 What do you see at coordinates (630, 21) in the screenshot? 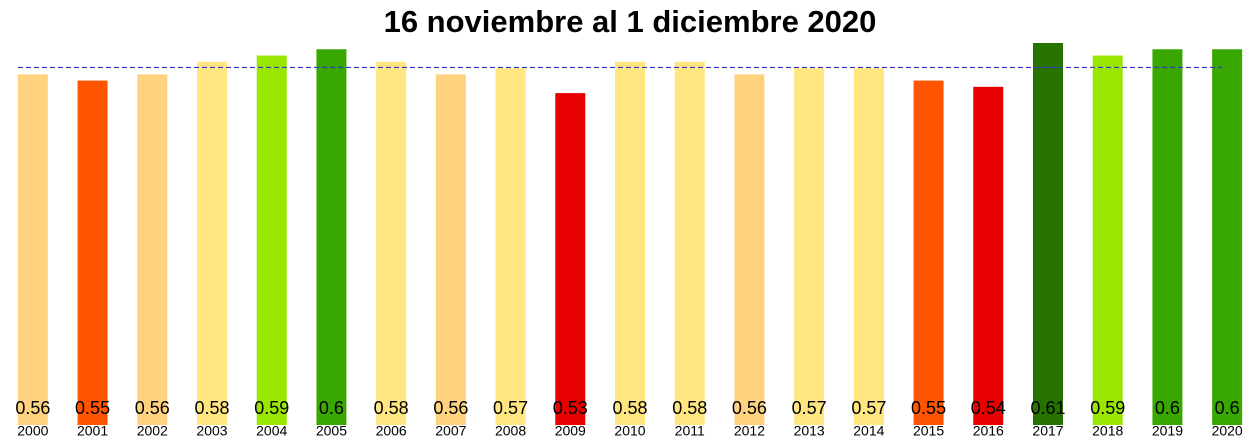
I see `chart-title: 16 noviembre al 1 diciembre 2020` at bounding box center [630, 21].